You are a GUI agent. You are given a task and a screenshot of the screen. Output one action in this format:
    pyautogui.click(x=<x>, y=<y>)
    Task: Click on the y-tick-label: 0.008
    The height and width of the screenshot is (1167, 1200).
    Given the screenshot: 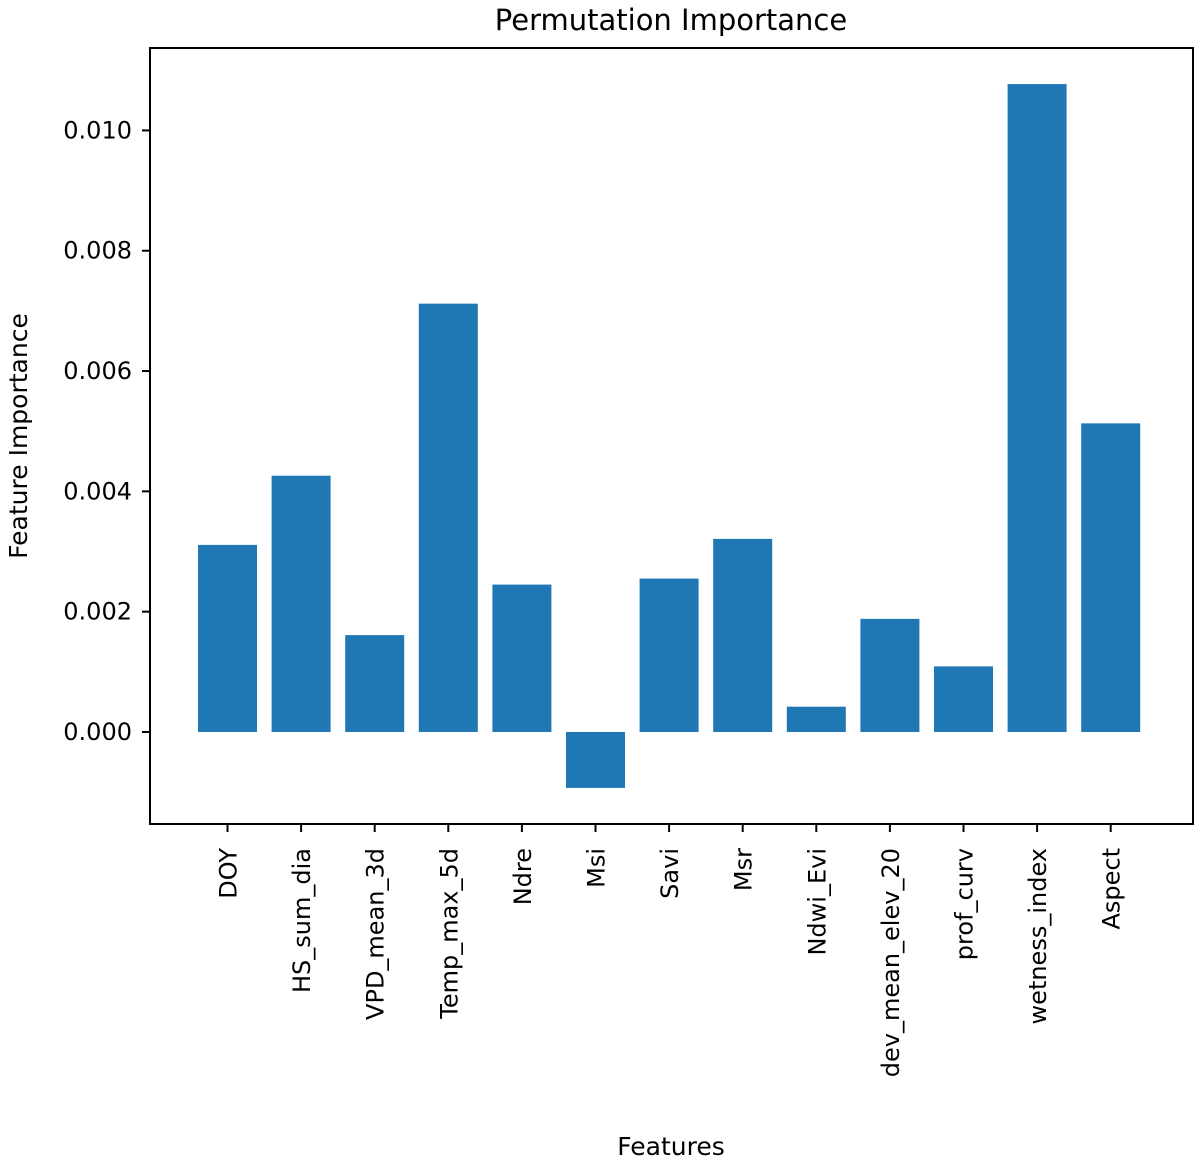 What is the action you would take?
    pyautogui.click(x=97, y=251)
    